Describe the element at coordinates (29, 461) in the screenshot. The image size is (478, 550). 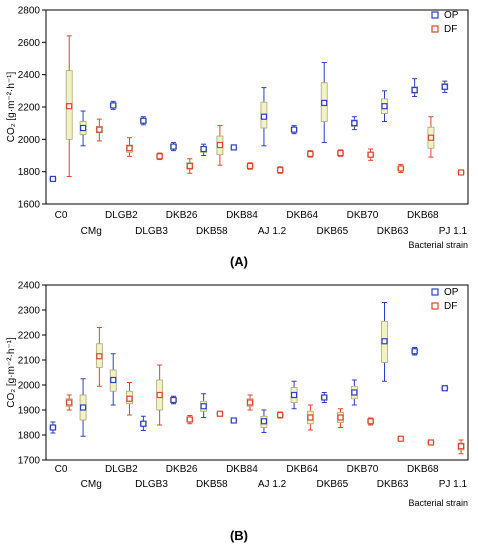
I see `y-tick-label: 1700` at that location.